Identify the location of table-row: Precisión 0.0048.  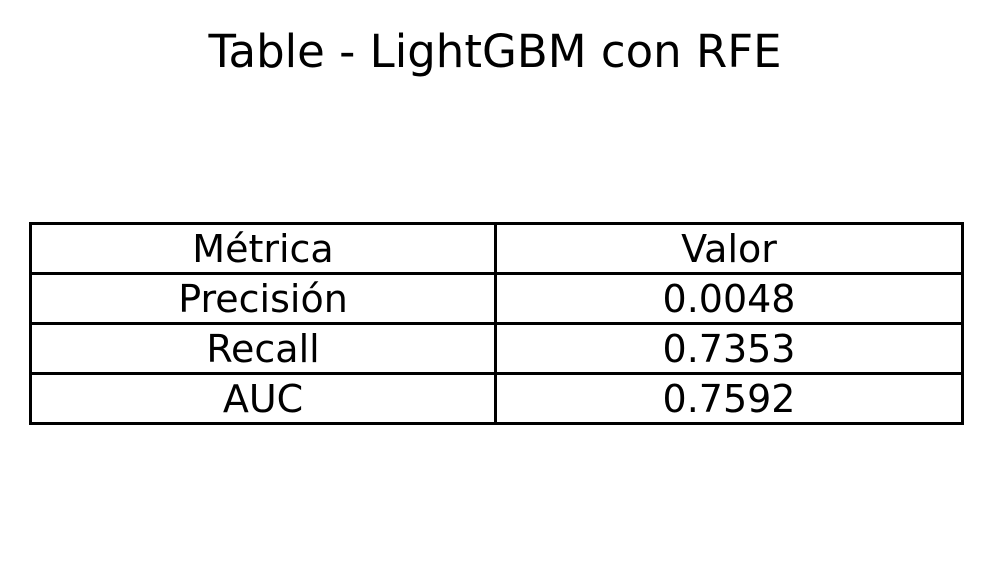
(496, 298).